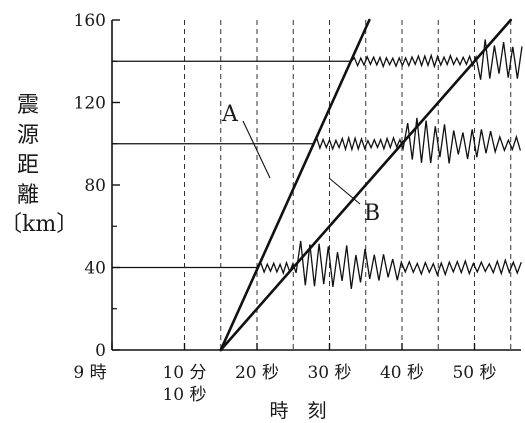  What do you see at coordinates (27, 135) in the screenshot?
I see `y-axis-label-char-2: 源` at bounding box center [27, 135].